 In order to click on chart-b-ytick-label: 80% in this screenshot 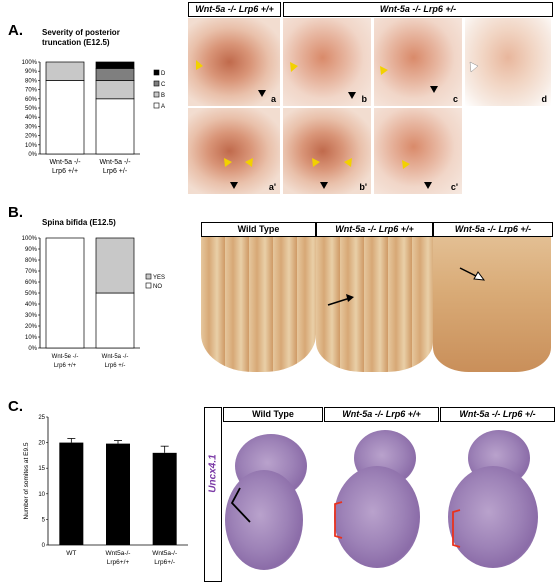, I will do `click(31, 261)`.